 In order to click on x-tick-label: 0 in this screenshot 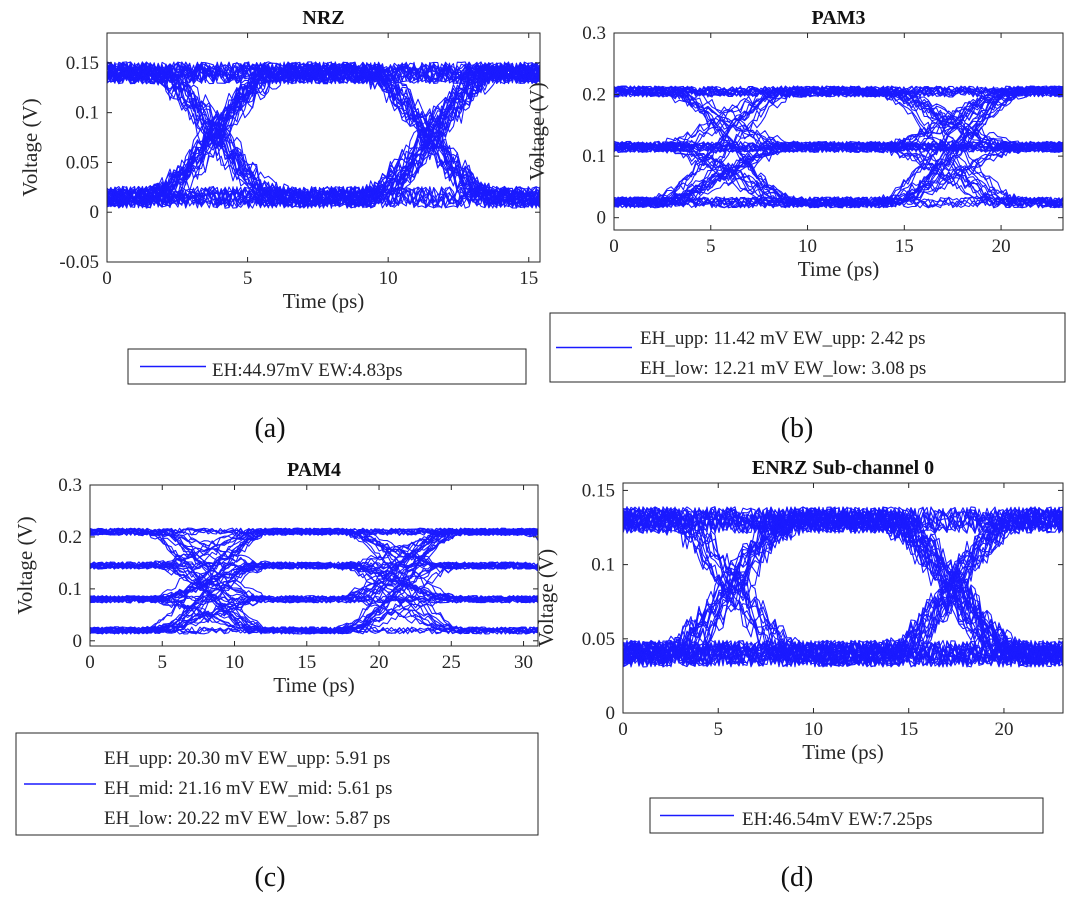, I will do `click(623, 729)`.